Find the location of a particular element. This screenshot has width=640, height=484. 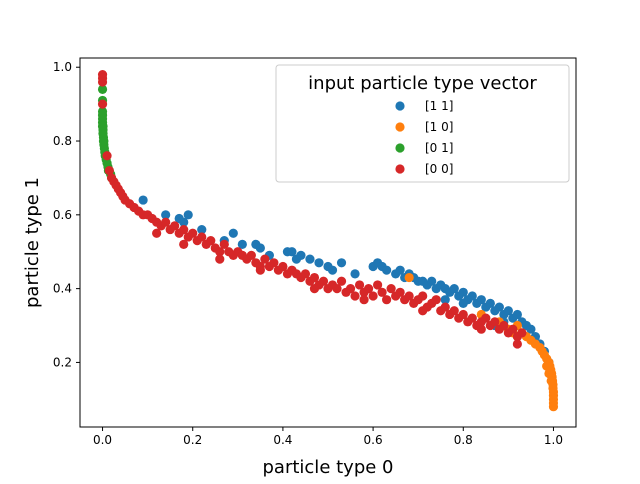

y-tick-label: 0.2 is located at coordinates (62, 362).